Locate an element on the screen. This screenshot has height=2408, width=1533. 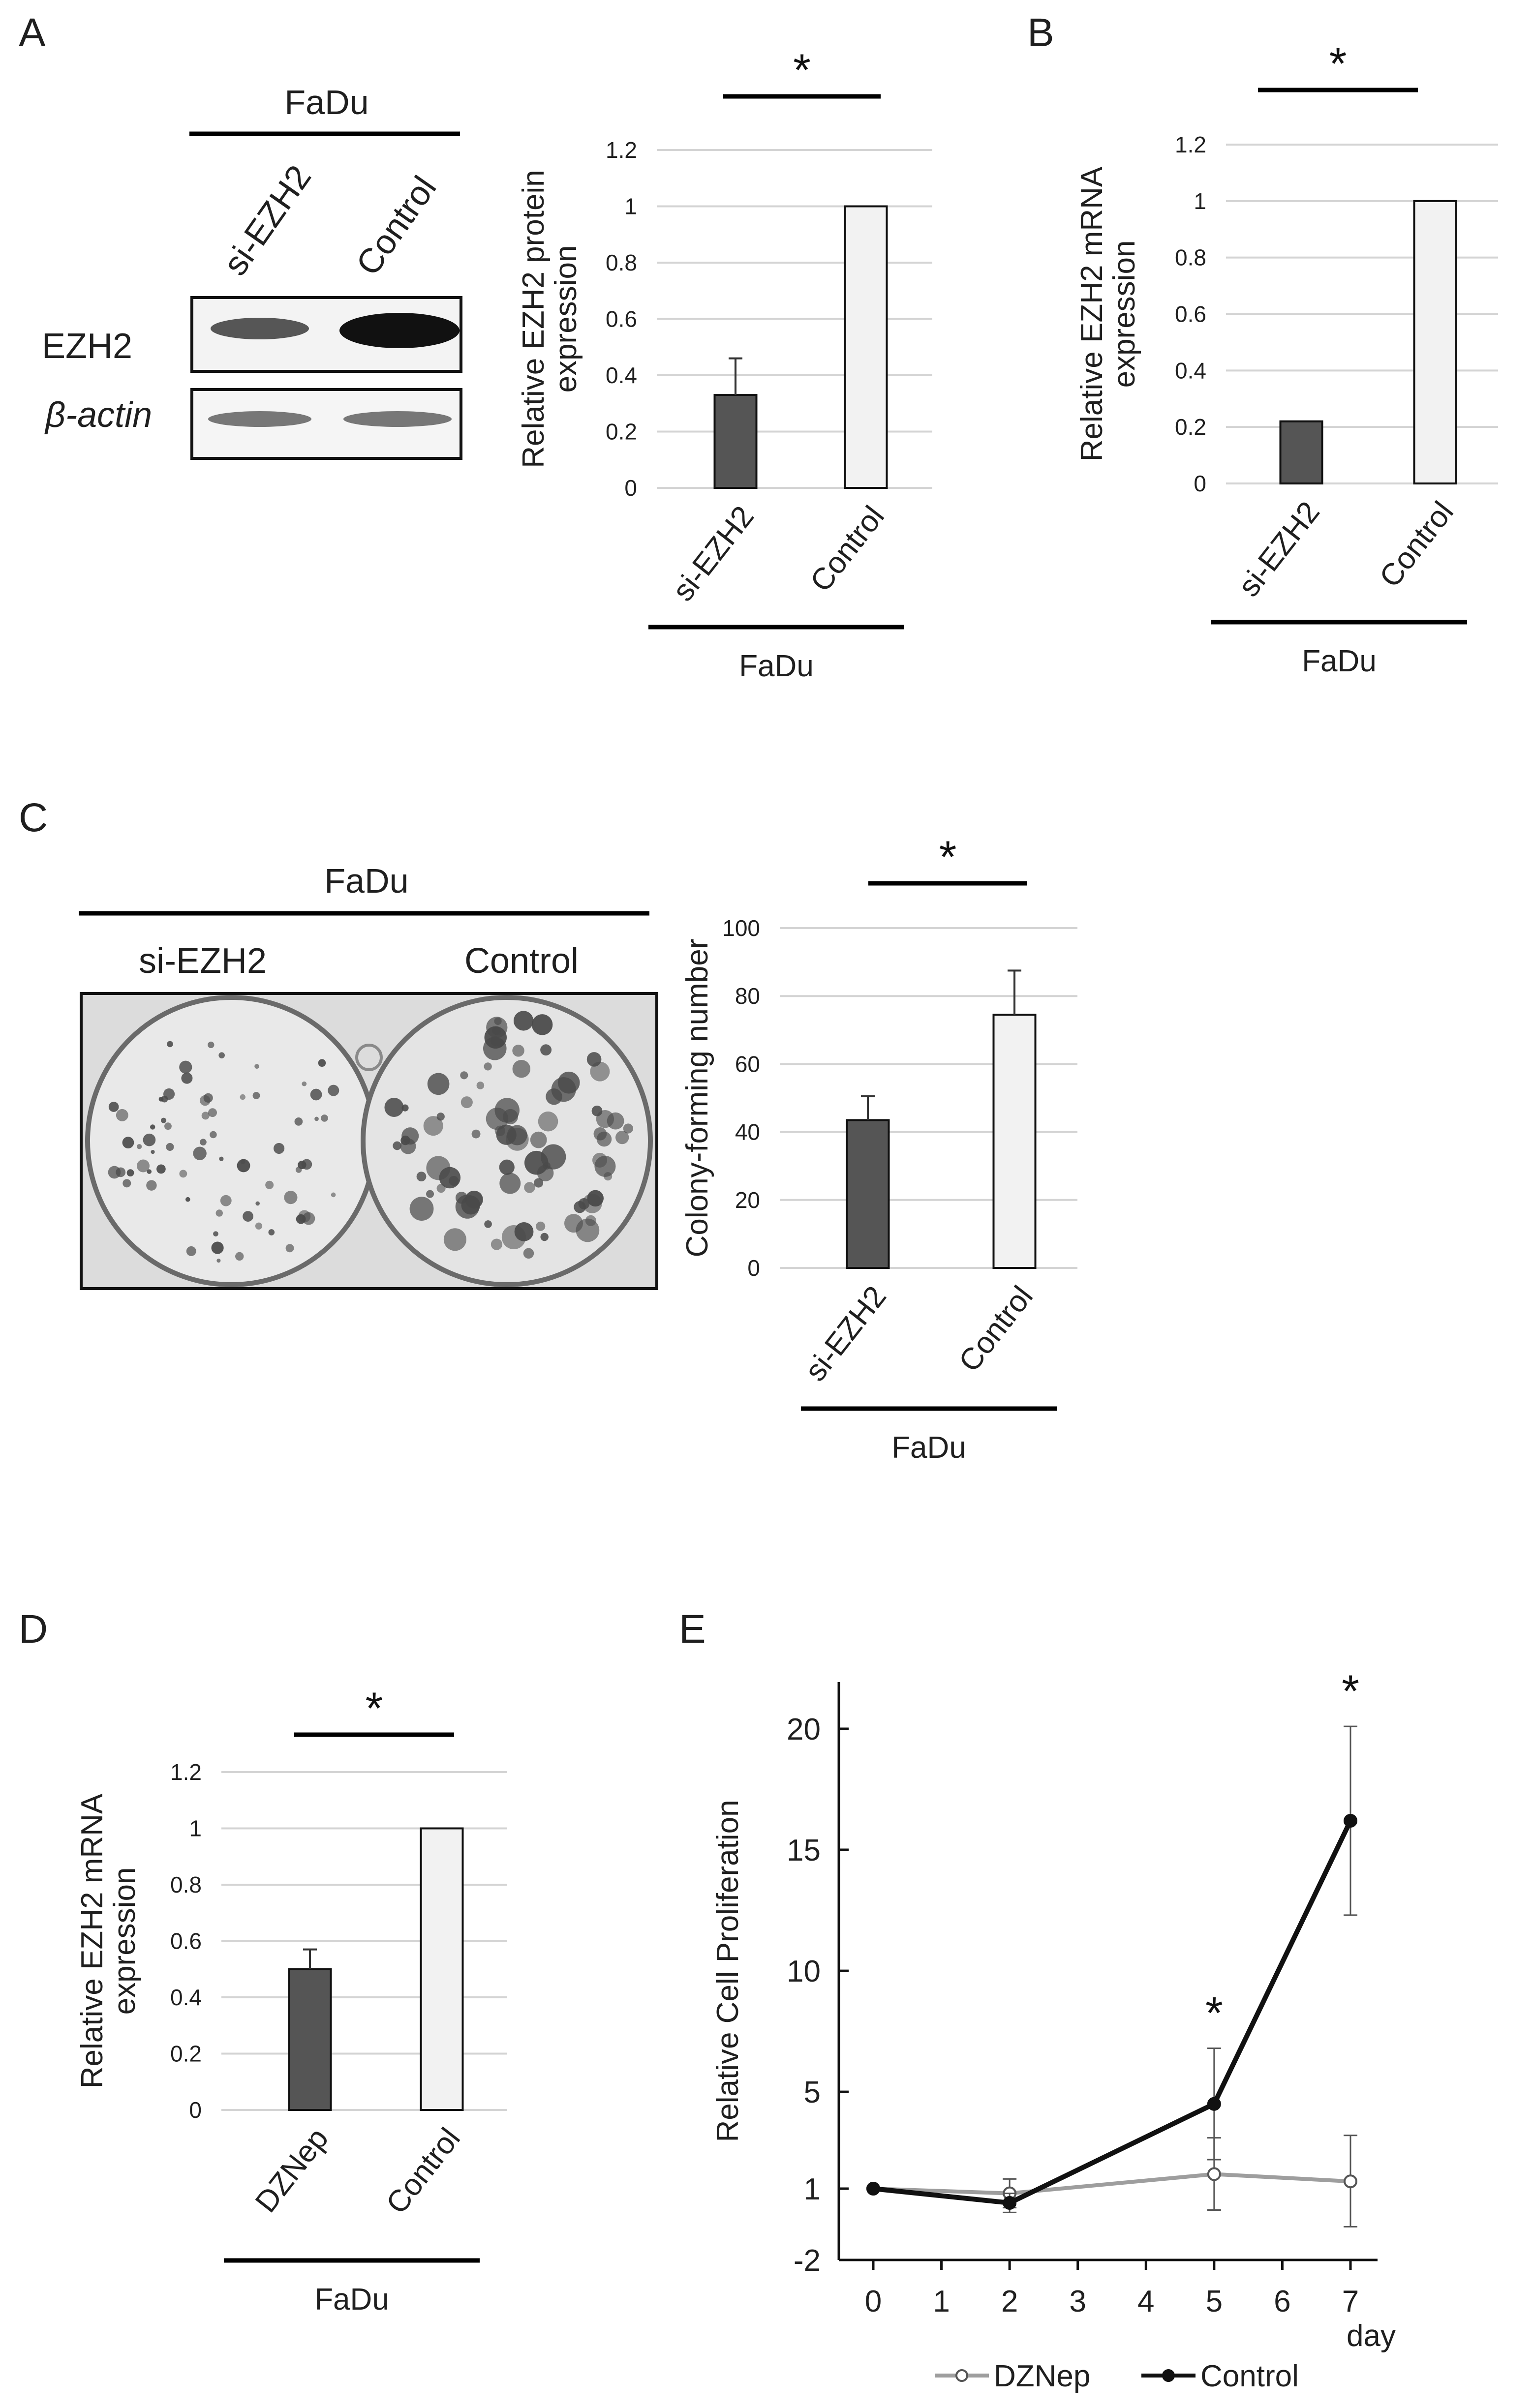
category-label: si-EZH2 is located at coordinates (1279, 549).